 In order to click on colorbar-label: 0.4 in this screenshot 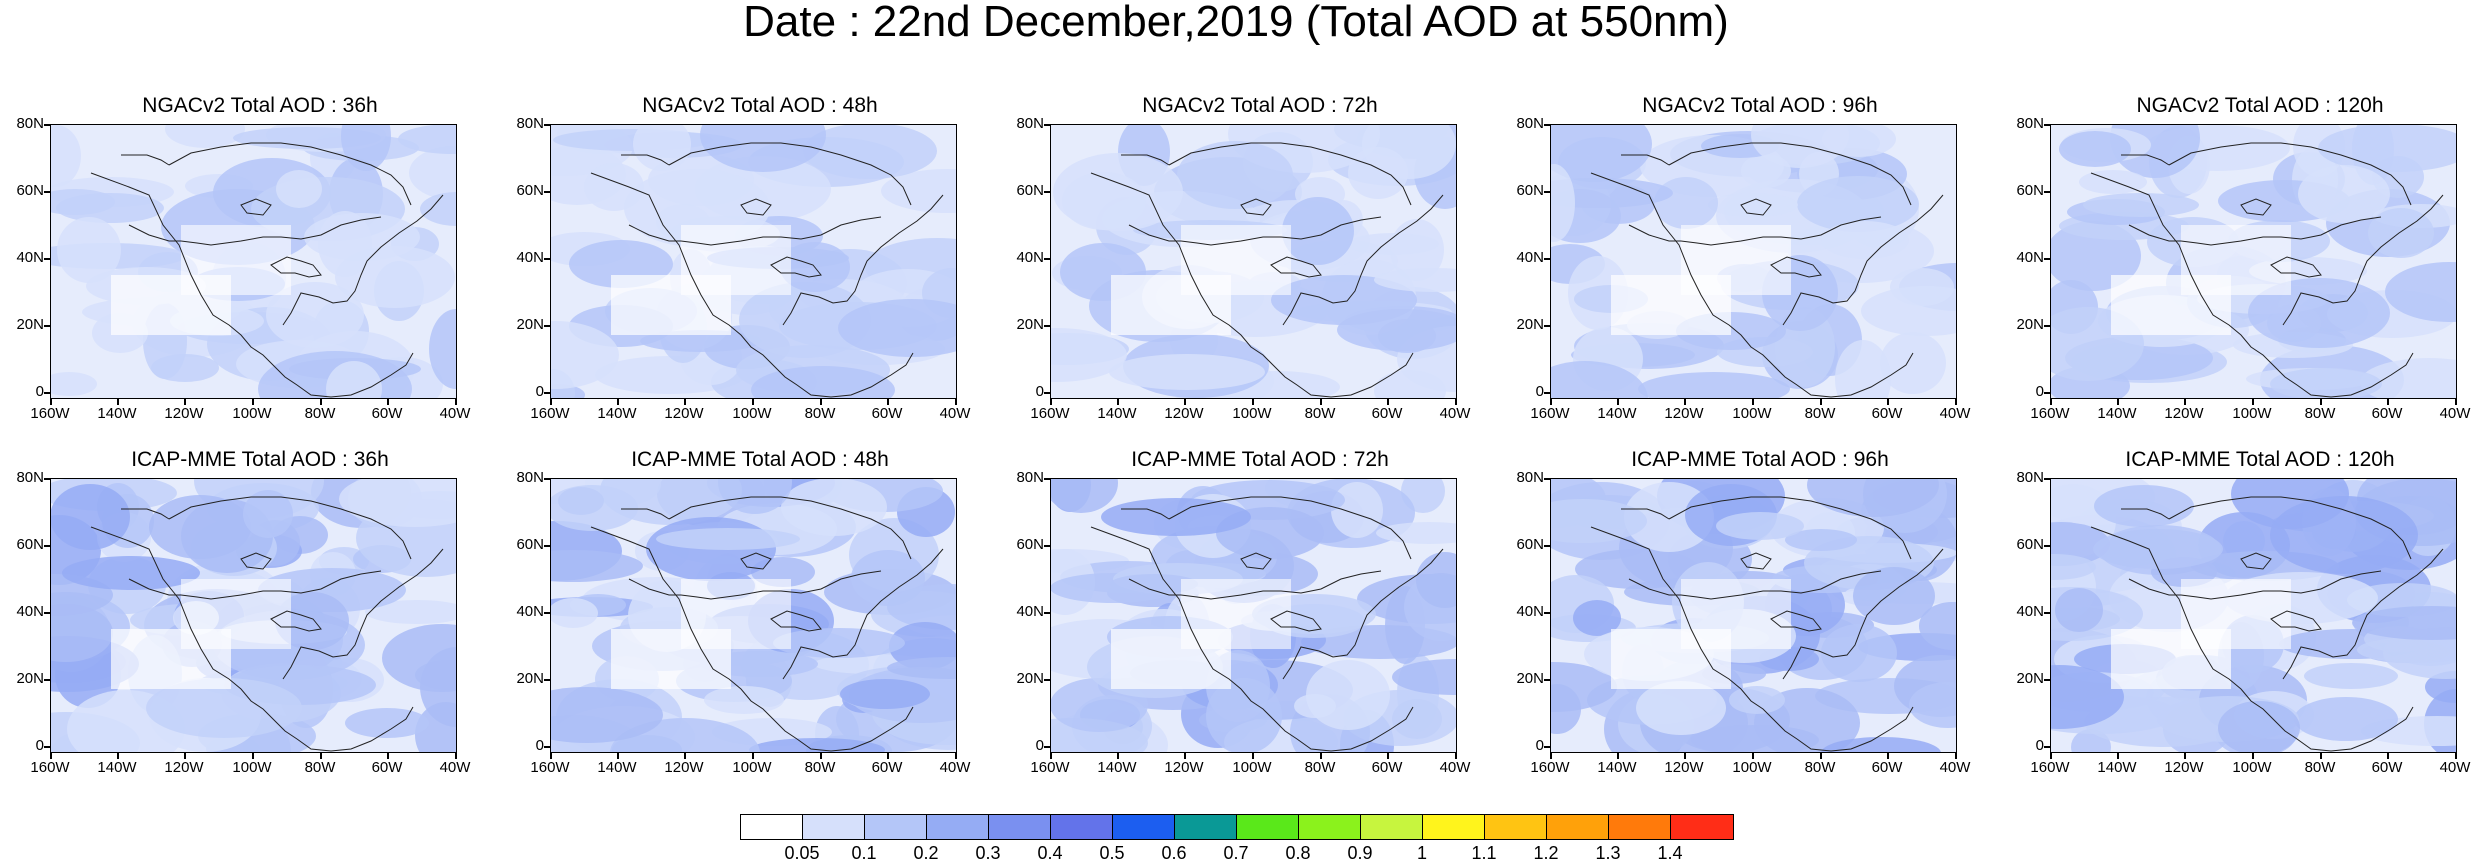, I will do `click(1050, 853)`.